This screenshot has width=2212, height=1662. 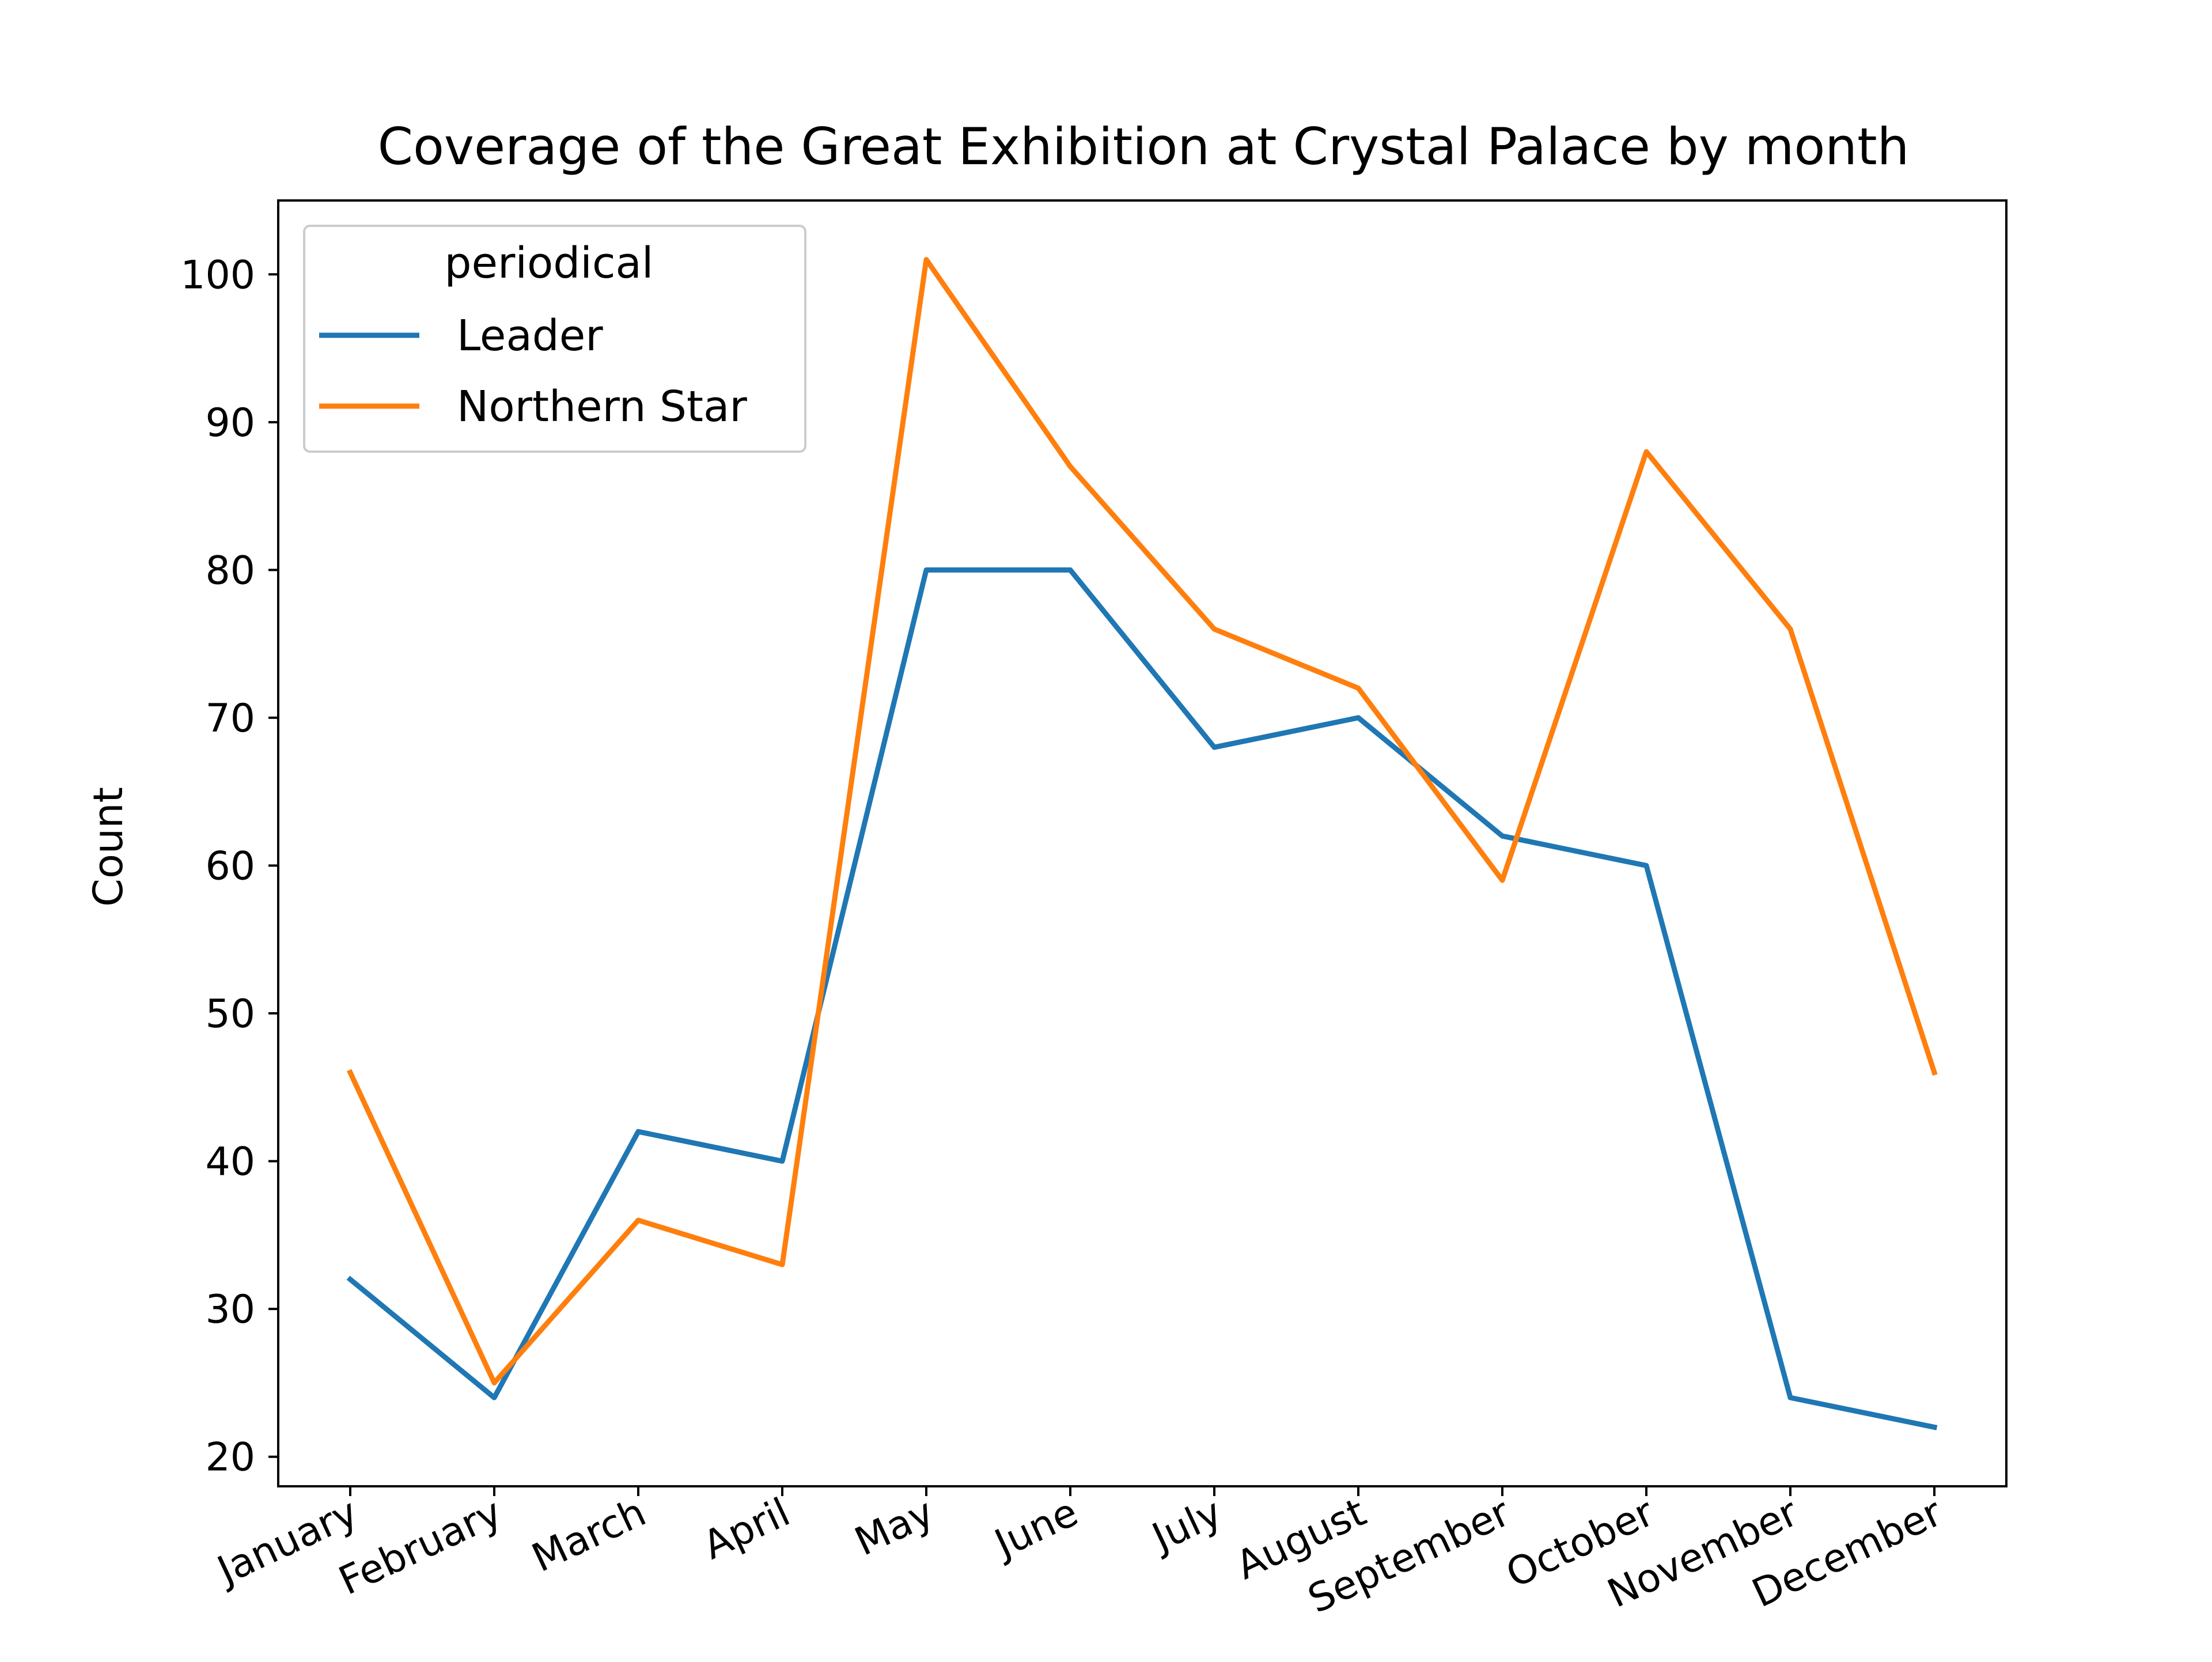 I want to click on y-tick-label: 20, so click(x=230, y=1458).